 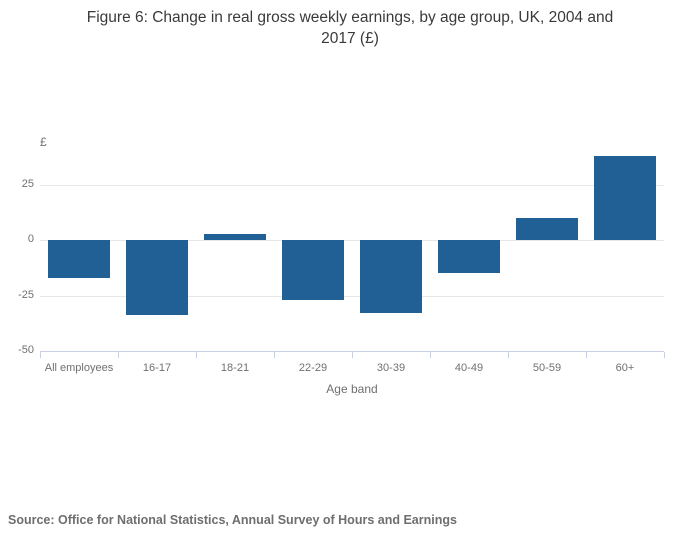 What do you see at coordinates (26, 350) in the screenshot?
I see `y-axis-label--50: -50` at bounding box center [26, 350].